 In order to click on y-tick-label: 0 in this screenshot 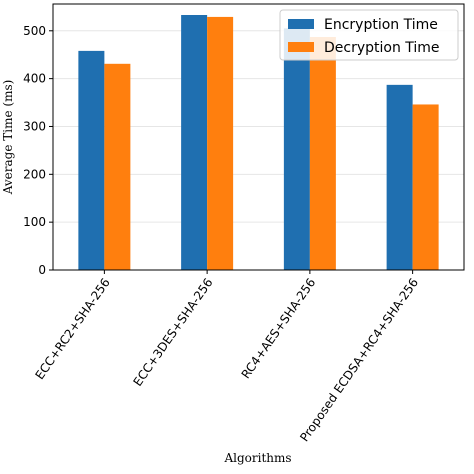, I will do `click(42, 270)`.